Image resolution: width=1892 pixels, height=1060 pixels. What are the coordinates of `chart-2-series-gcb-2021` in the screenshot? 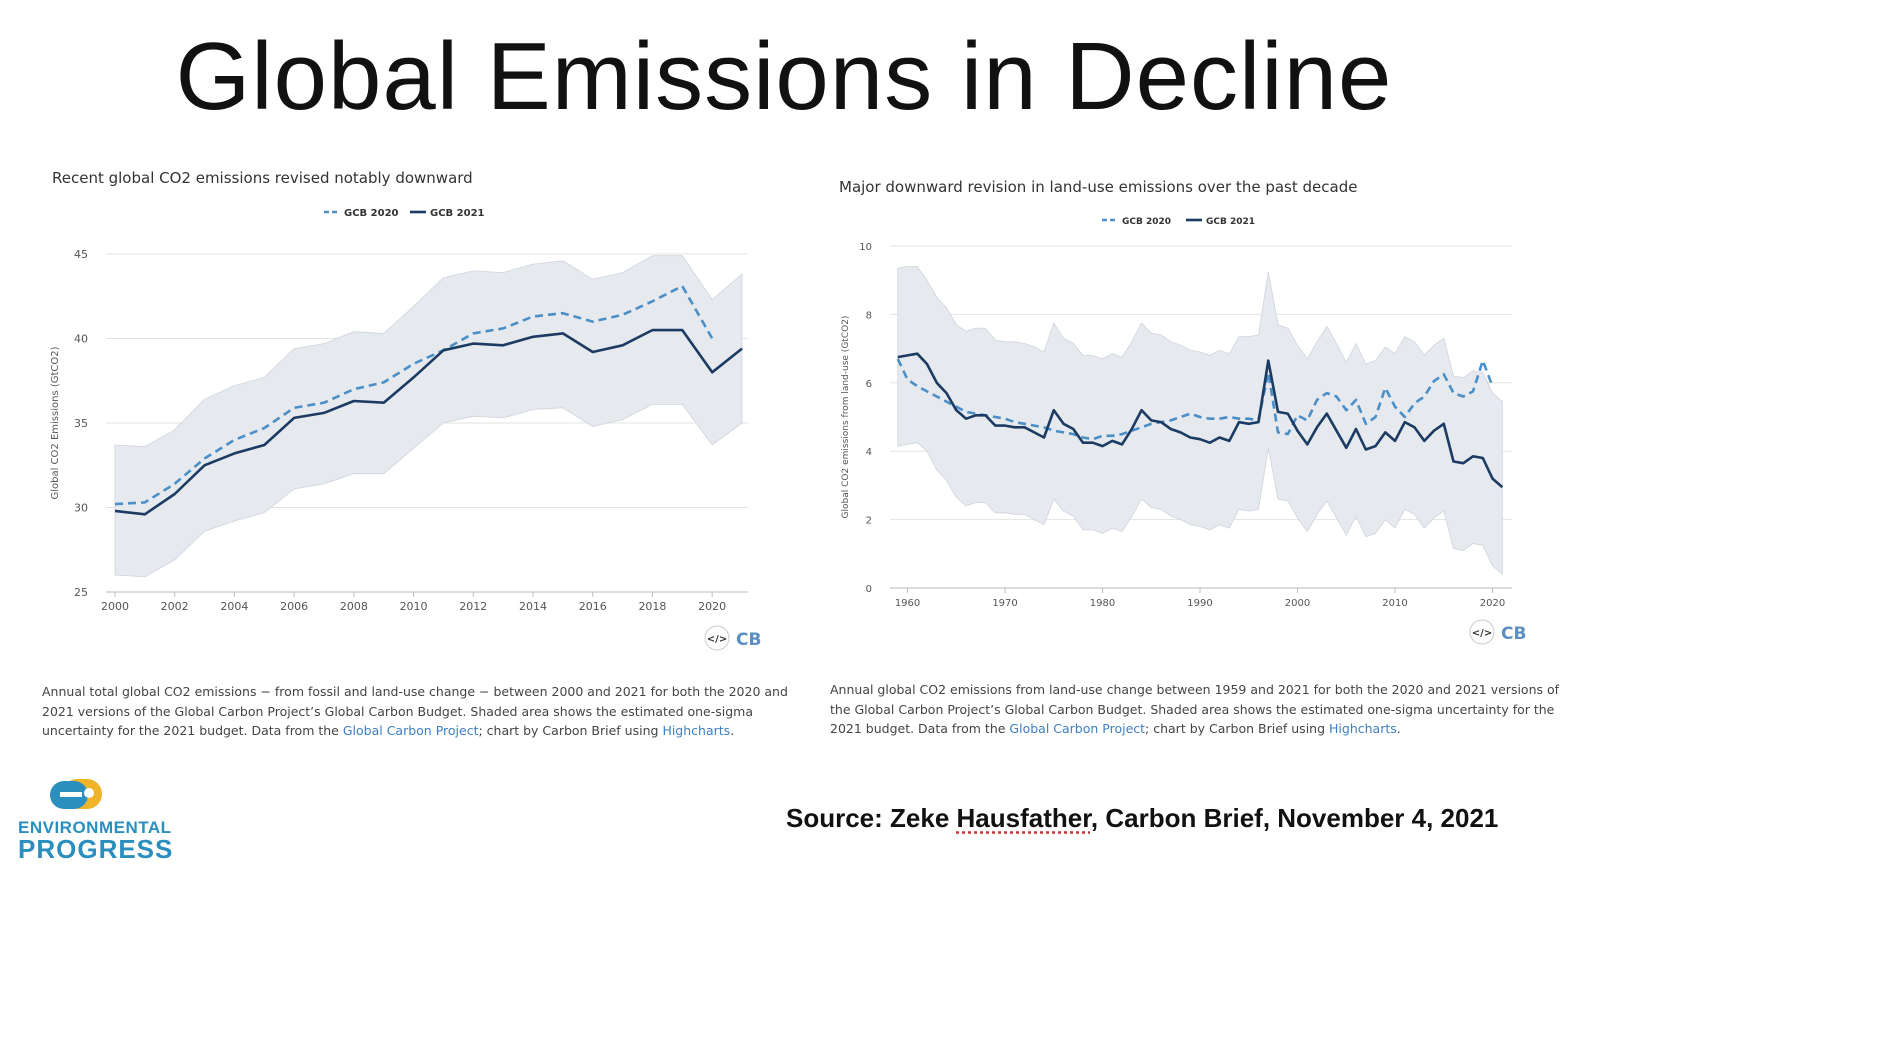 It's located at (1200, 420).